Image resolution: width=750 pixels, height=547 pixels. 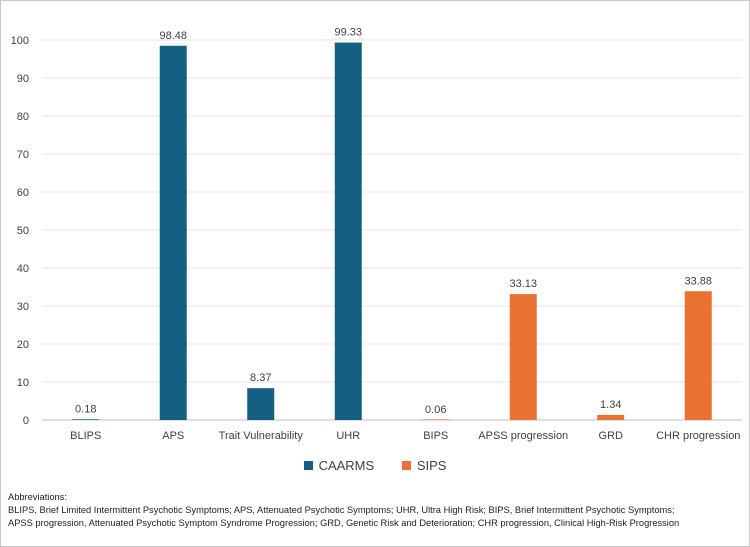 I want to click on data-label: 8.37, so click(x=260, y=378).